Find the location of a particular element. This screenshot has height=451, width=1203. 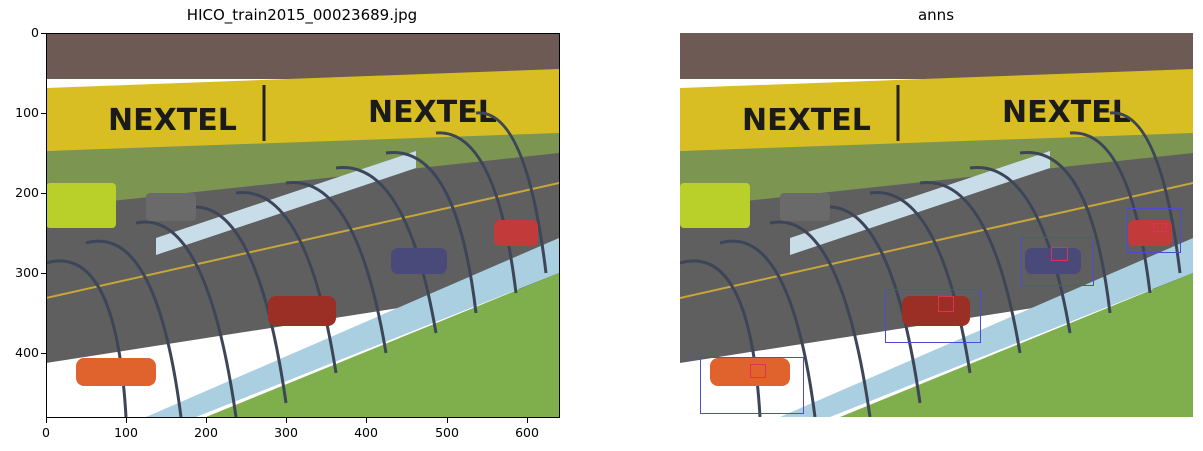

y-tick-label: 100 is located at coordinates (27, 112).